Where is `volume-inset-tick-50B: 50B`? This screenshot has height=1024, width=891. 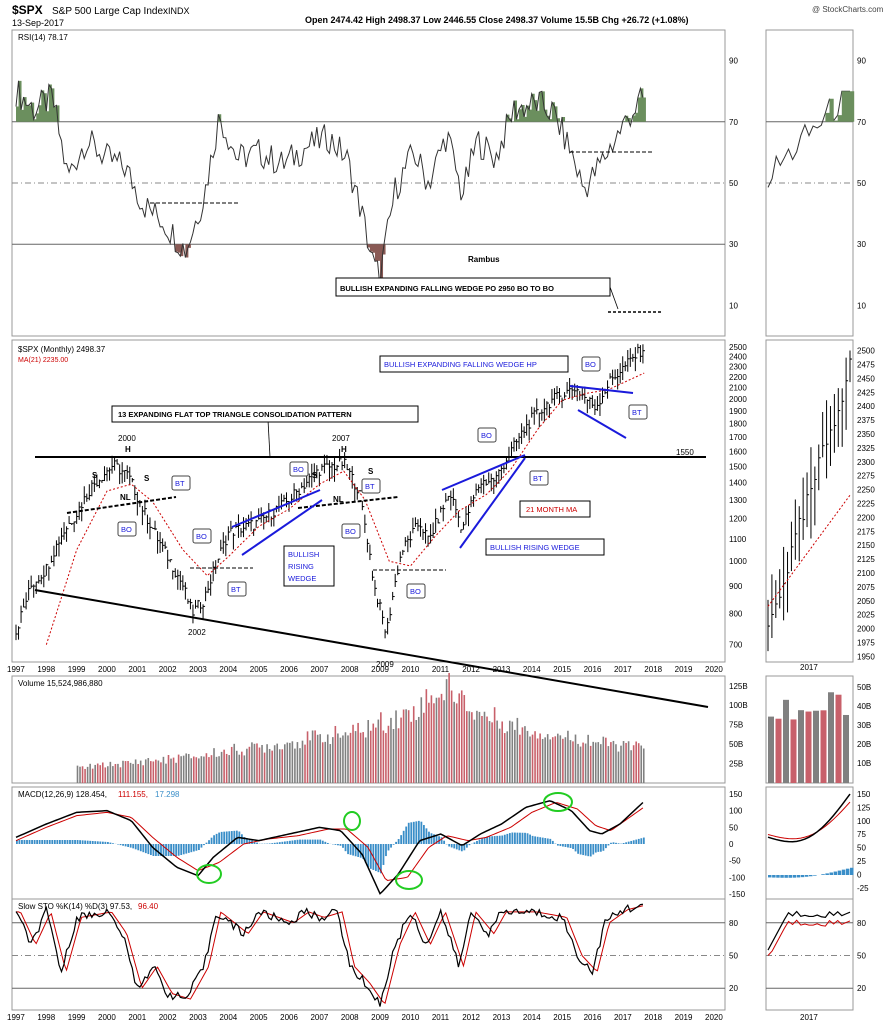
volume-inset-tick-50B: 50B is located at coordinates (864, 687).